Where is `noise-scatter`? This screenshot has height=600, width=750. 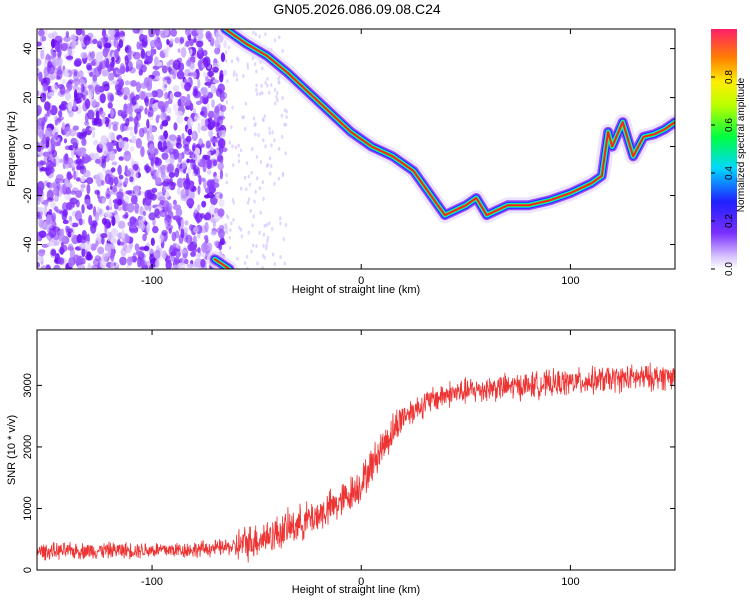 noise-scatter is located at coordinates (163, 149).